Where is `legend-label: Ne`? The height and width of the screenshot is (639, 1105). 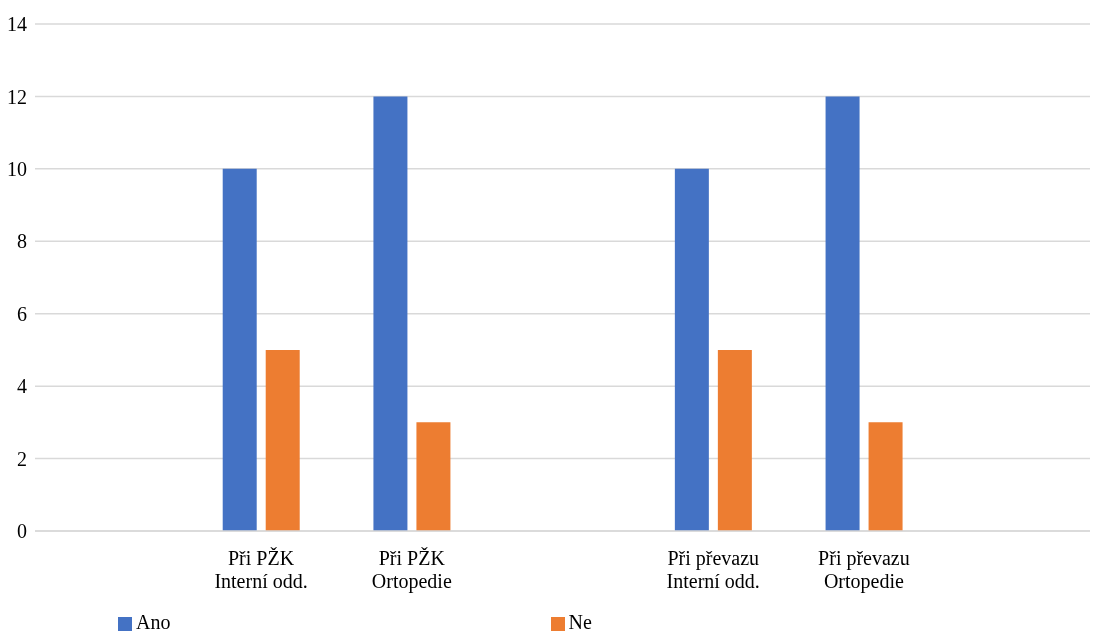
legend-label: Ne is located at coordinates (580, 622).